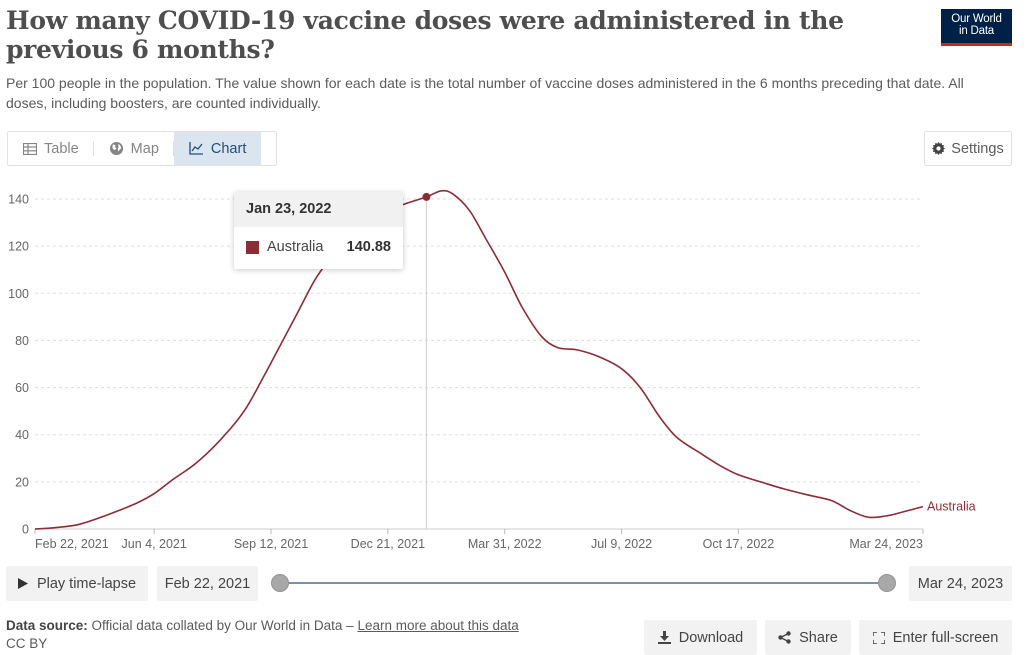 This screenshot has width=1028, height=655. Describe the element at coordinates (711, 637) in the screenshot. I see `download-label: Download` at that location.